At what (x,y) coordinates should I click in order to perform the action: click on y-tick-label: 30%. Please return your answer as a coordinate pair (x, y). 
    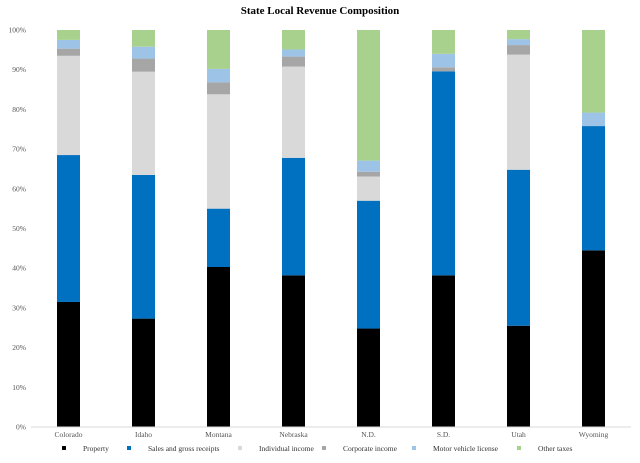
    Looking at the image, I should click on (19, 307).